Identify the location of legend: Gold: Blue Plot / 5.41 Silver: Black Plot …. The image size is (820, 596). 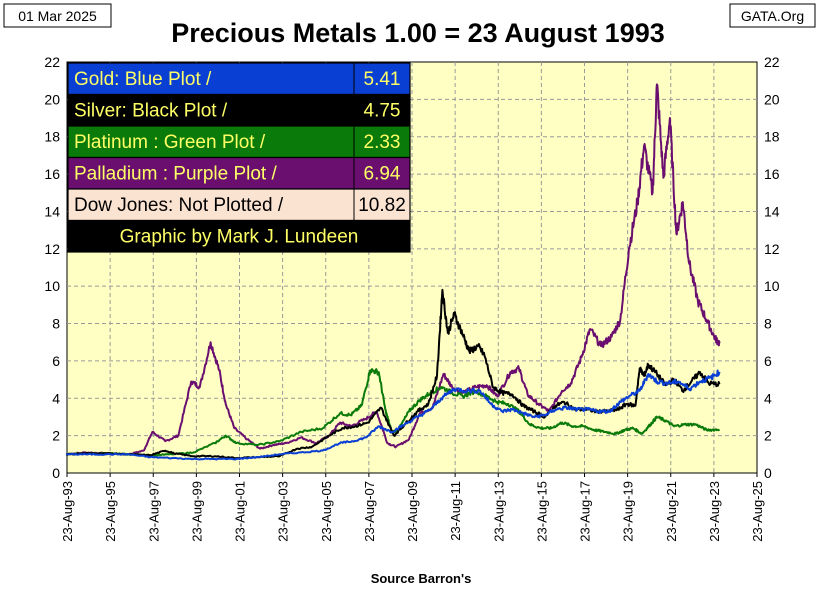
(239, 157).